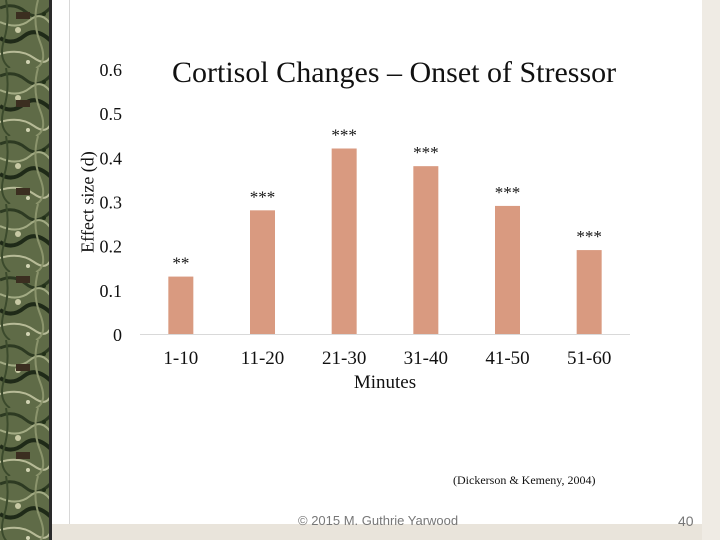 The height and width of the screenshot is (540, 720). What do you see at coordinates (111, 291) in the screenshot?
I see `y-tick-label: 0.1` at bounding box center [111, 291].